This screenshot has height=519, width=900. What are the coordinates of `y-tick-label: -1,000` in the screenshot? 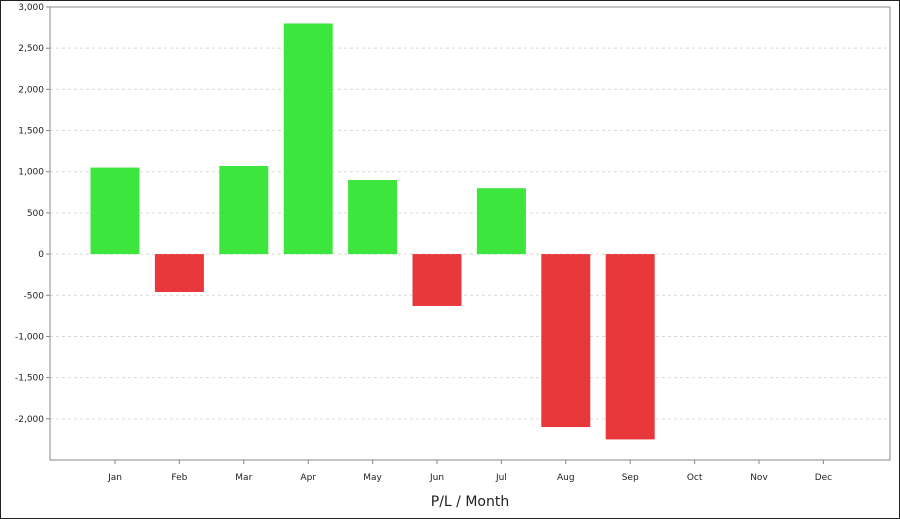 It's located at (29, 337).